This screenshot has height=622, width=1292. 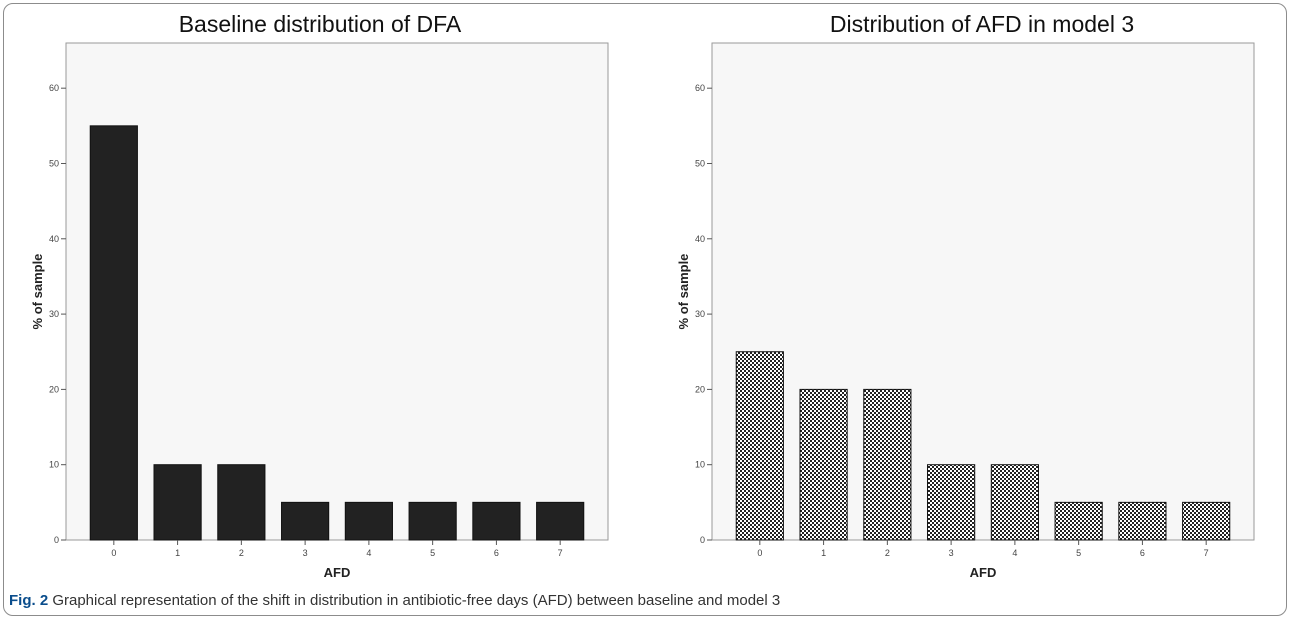 What do you see at coordinates (320, 24) in the screenshot?
I see `chart-title-baseline: Baseline distribution of DFA` at bounding box center [320, 24].